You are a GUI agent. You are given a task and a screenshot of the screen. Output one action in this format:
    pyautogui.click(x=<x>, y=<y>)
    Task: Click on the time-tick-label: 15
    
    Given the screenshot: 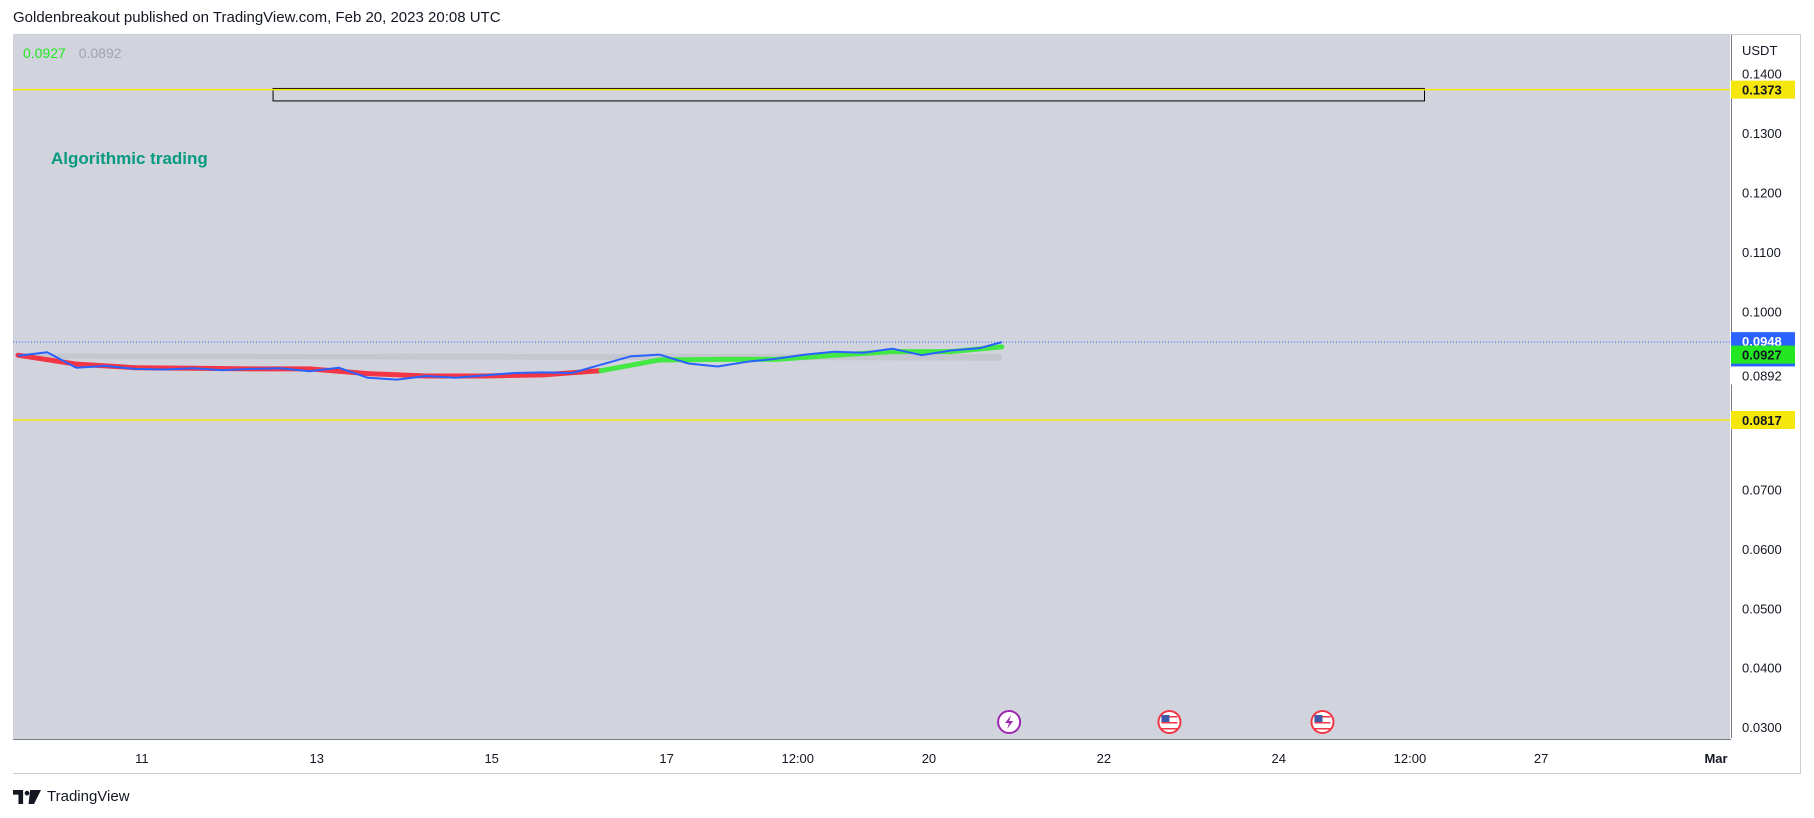 What is the action you would take?
    pyautogui.click(x=491, y=758)
    